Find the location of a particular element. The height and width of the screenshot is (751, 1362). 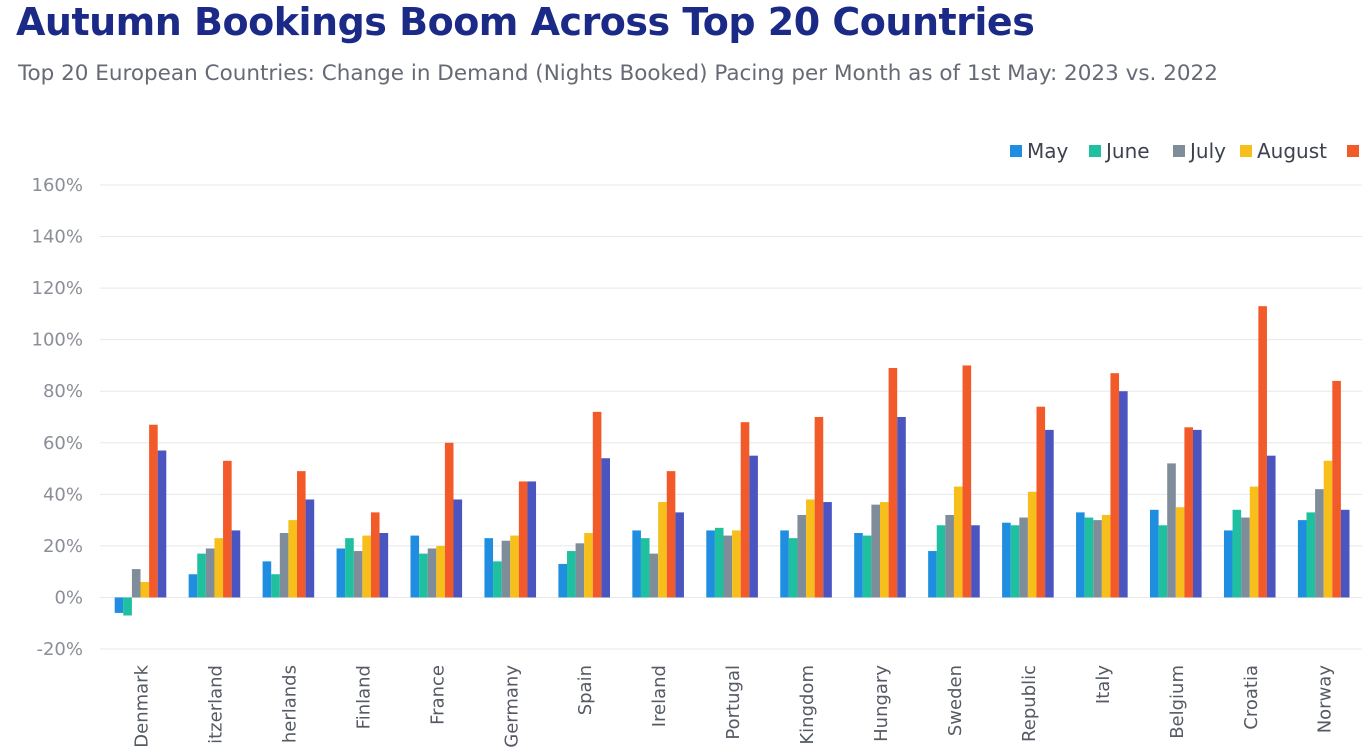

legend-label: June is located at coordinates (1127, 151).